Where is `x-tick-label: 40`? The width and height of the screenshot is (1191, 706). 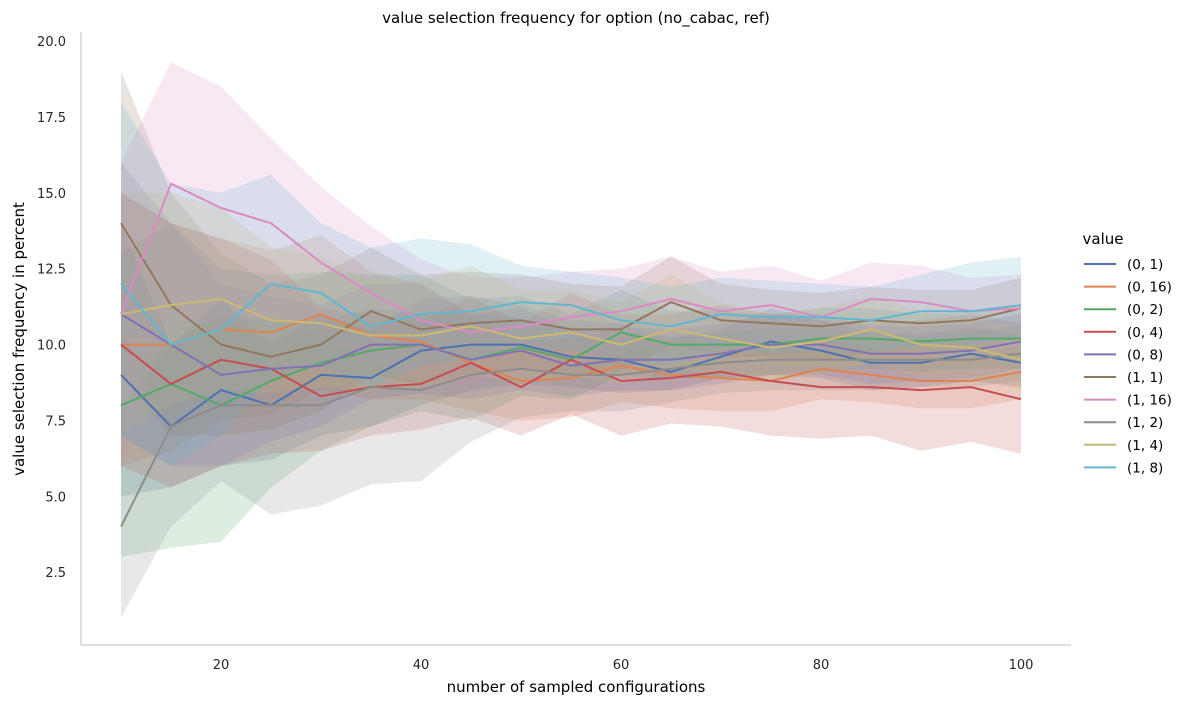 x-tick-label: 40 is located at coordinates (421, 665).